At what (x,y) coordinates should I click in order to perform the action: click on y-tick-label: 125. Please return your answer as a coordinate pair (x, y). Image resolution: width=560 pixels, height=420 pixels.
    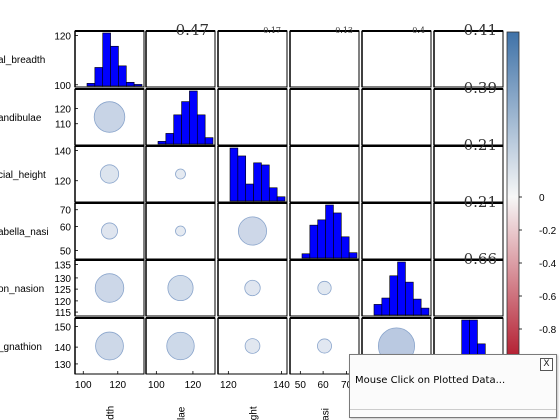
    Looking at the image, I should click on (62, 290).